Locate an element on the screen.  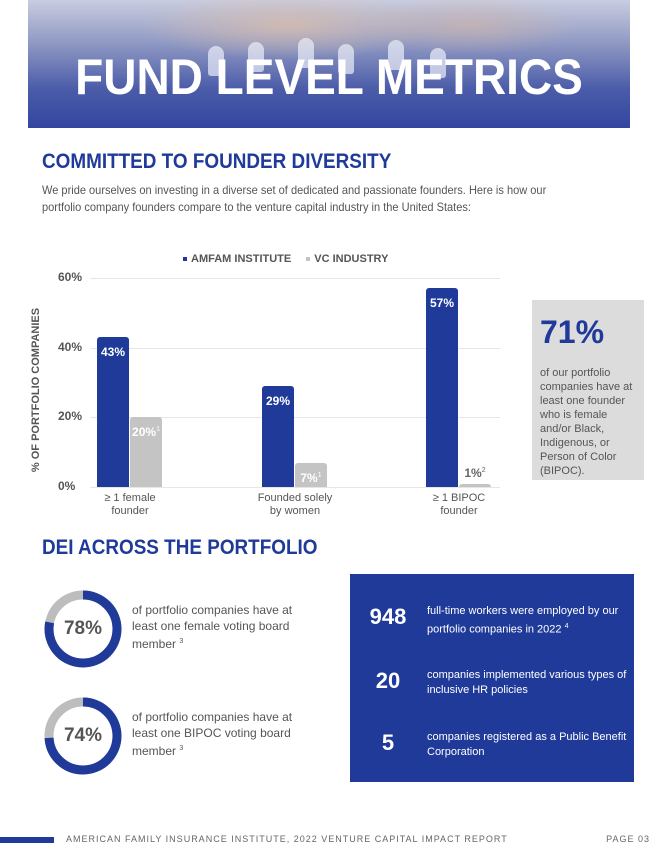
chart-legend: AMFAM INSTITUTE VC INDUSTRY is located at coordinates (291, 259).